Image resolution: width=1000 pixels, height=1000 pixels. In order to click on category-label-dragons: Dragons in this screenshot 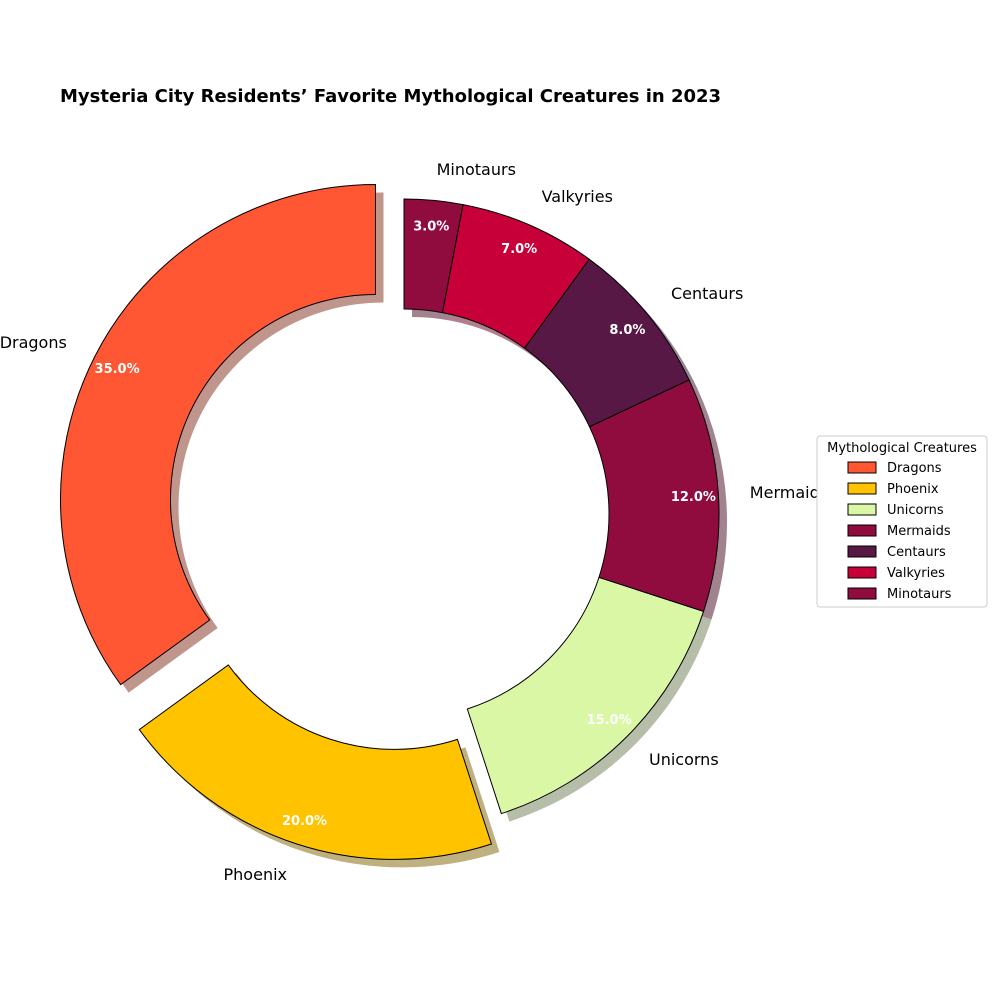, I will do `click(33, 342)`.